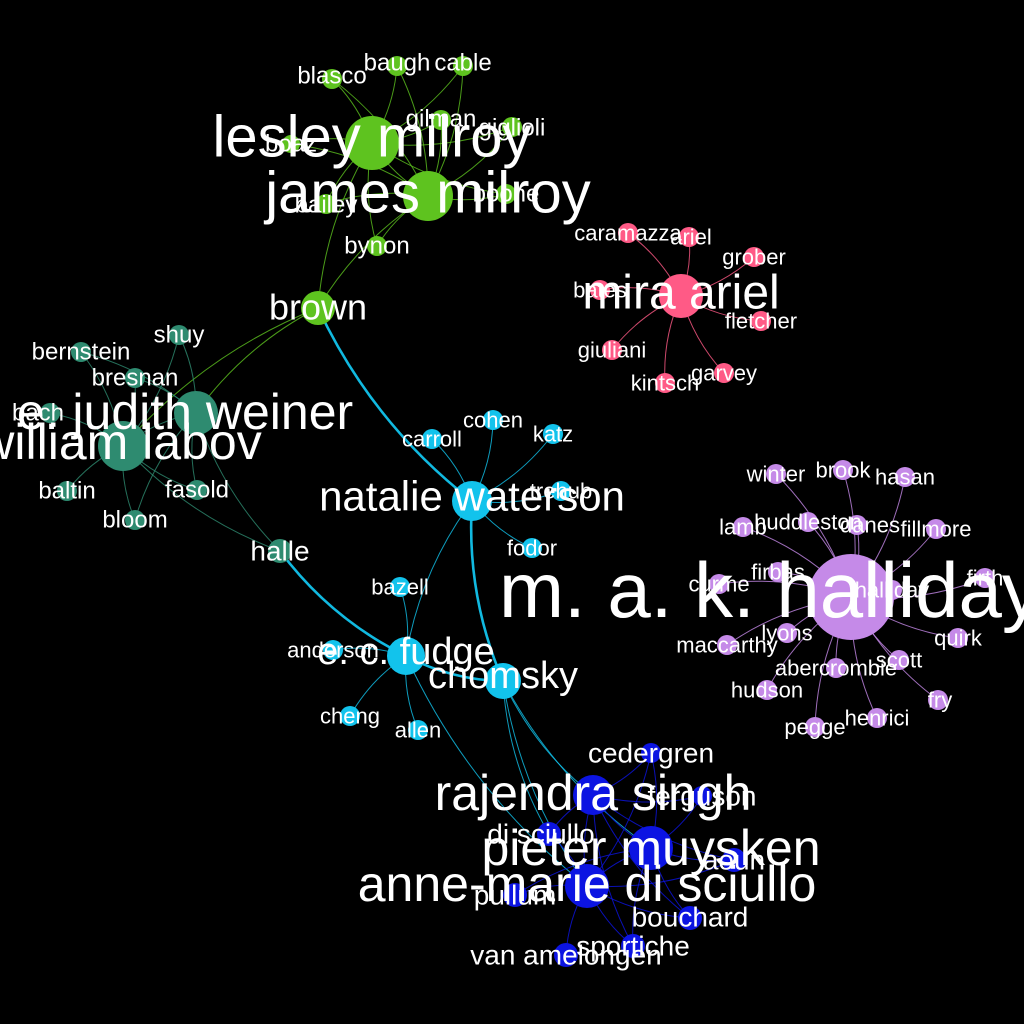 This screenshot has height=1024, width=1024. What do you see at coordinates (418, 730) in the screenshot?
I see `node-label-allen: allen` at bounding box center [418, 730].